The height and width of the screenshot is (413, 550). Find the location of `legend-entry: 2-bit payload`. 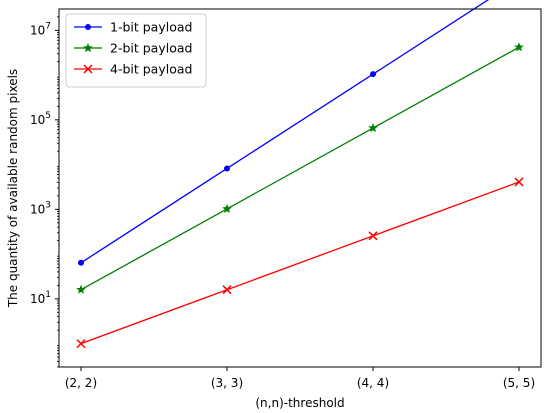

legend-entry: 2-bit payload is located at coordinates (133, 48).